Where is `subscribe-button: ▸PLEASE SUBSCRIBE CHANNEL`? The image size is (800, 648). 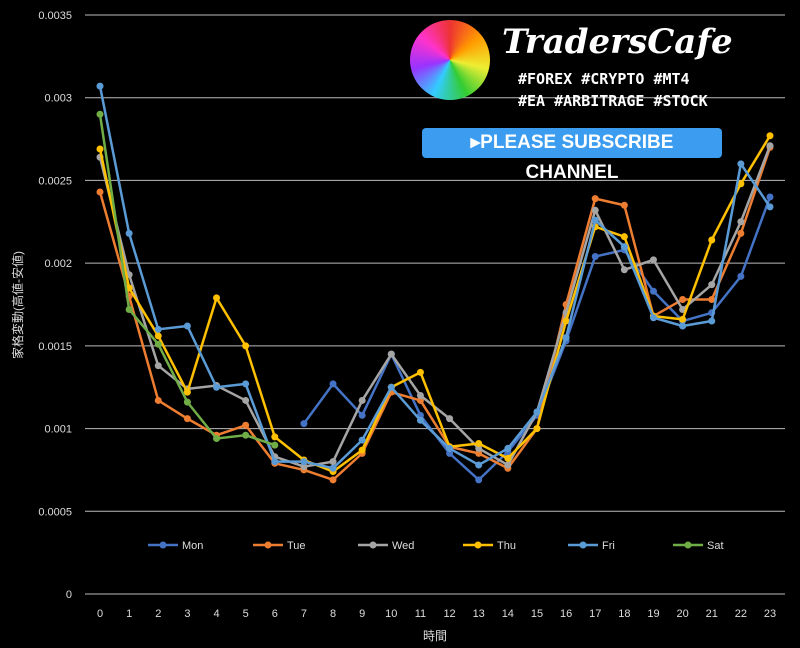
subscribe-button: ▸PLEASE SUBSCRIBE CHANNEL is located at coordinates (572, 155).